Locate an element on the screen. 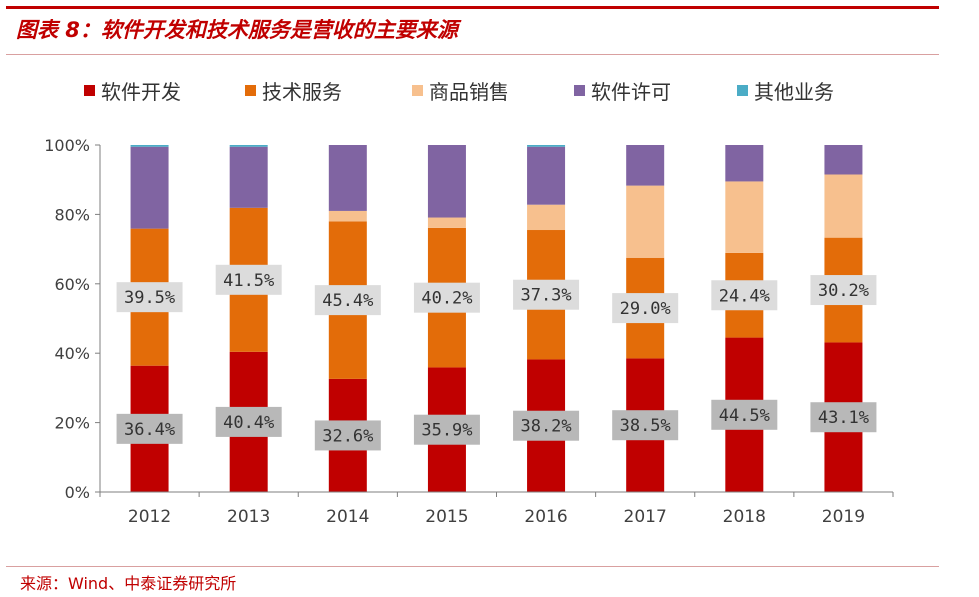 The height and width of the screenshot is (597, 979). y-tick-label: 20% is located at coordinates (72, 423).